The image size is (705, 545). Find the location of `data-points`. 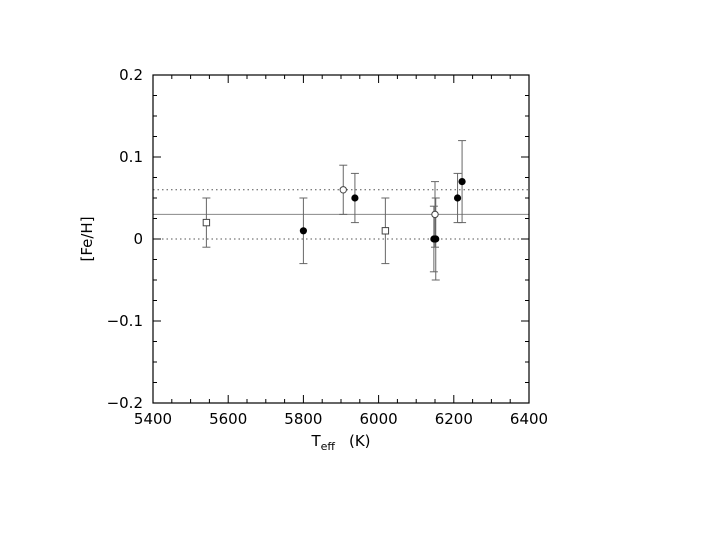

data-points is located at coordinates (334, 210).